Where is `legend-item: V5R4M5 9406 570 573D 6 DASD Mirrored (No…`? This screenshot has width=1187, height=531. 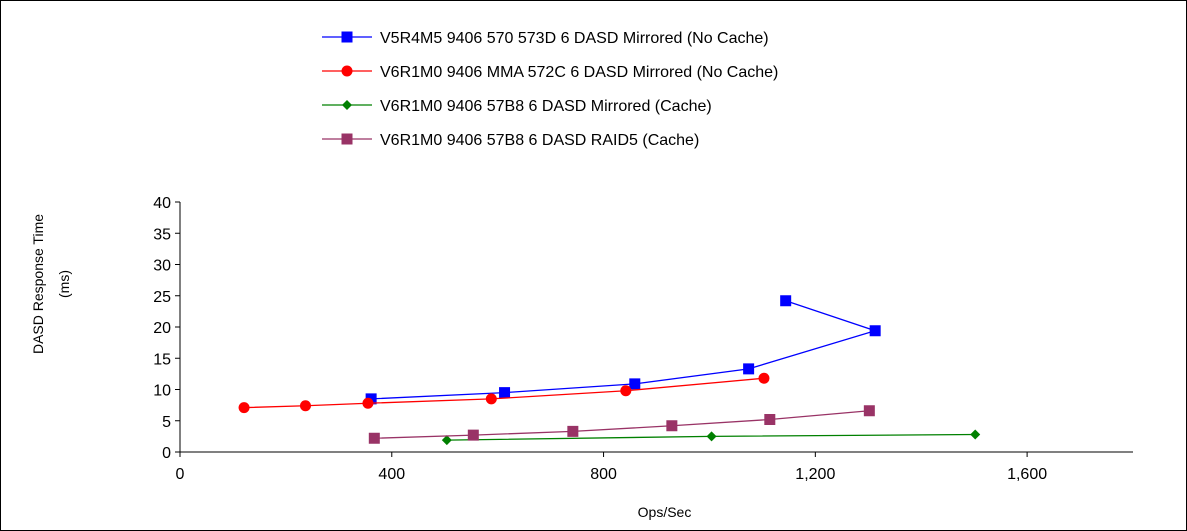
legend-item: V5R4M5 9406 570 573D 6 DASD Mirrored (No… is located at coordinates (545, 38).